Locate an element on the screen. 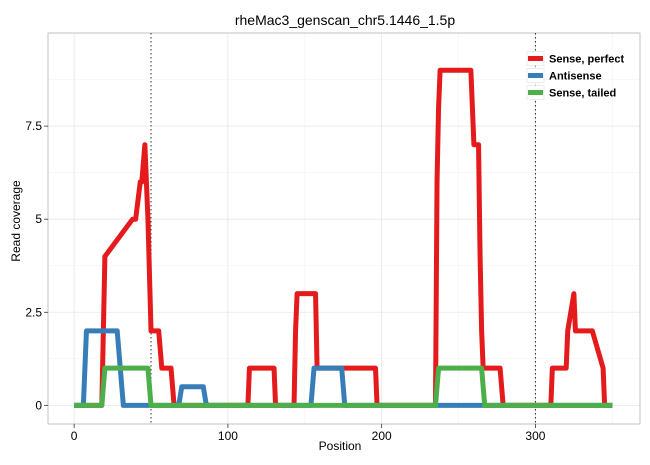  x-tick-label: 0 is located at coordinates (74, 436).